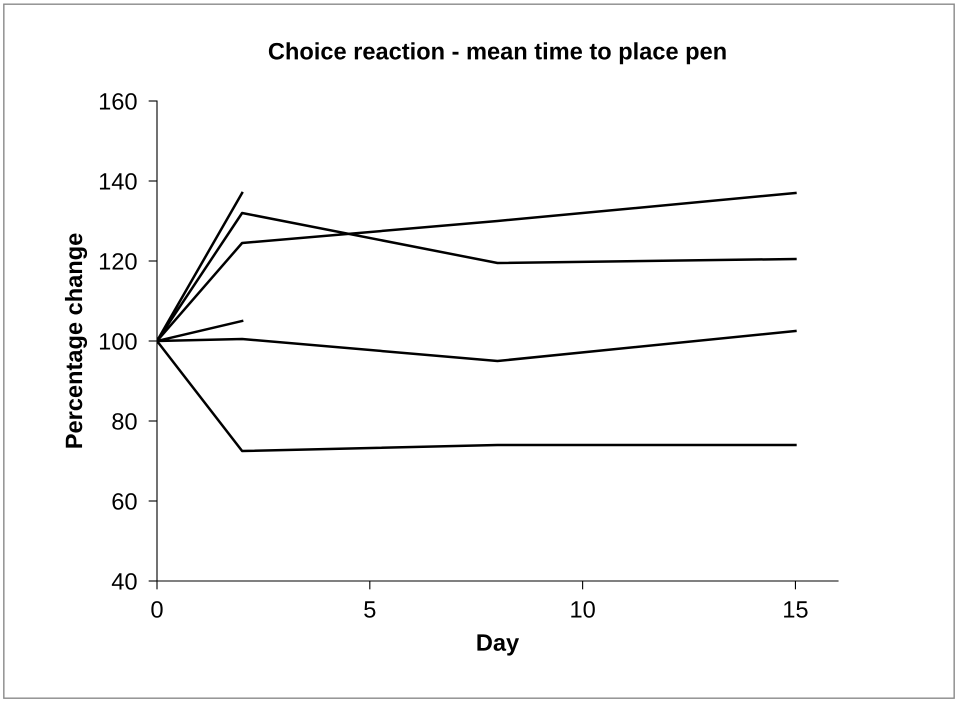 Image resolution: width=958 pixels, height=701 pixels. Describe the element at coordinates (118, 261) in the screenshot. I see `y-tick-label: 120` at that location.